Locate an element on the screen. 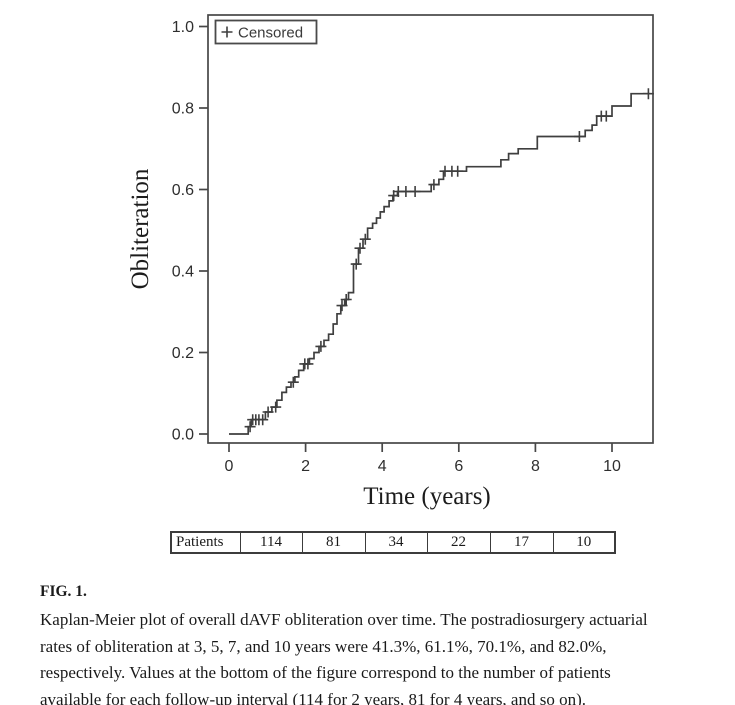 This screenshot has width=735, height=705. y-tick-label: 0.0 is located at coordinates (183, 435).